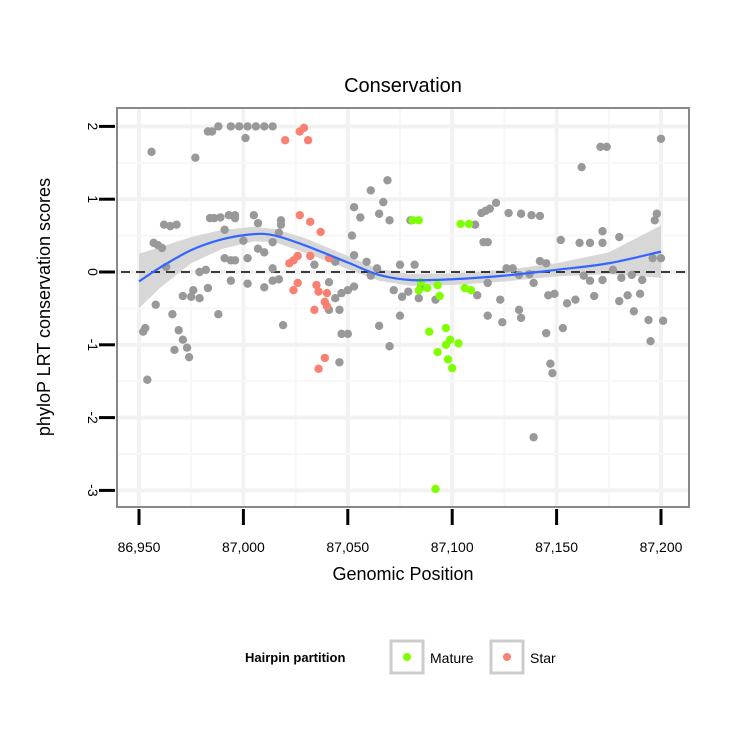 The image size is (750, 755). I want to click on y-tick-label: -1, so click(93, 345).